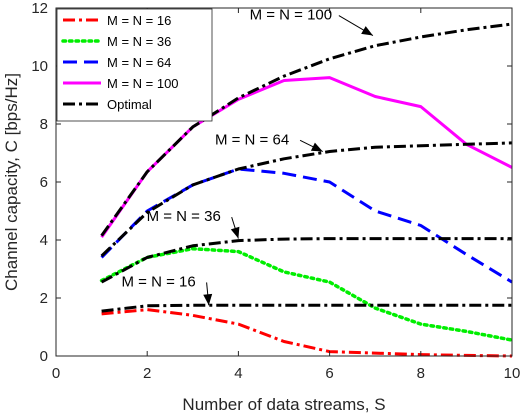 Image resolution: width=522 pixels, height=416 pixels. I want to click on x-tick-label: 2, so click(147, 373).